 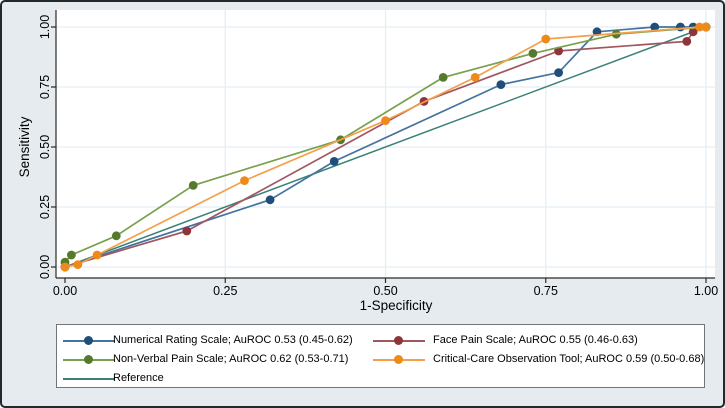 What do you see at coordinates (138, 378) in the screenshot?
I see `legend-label: Reference` at bounding box center [138, 378].